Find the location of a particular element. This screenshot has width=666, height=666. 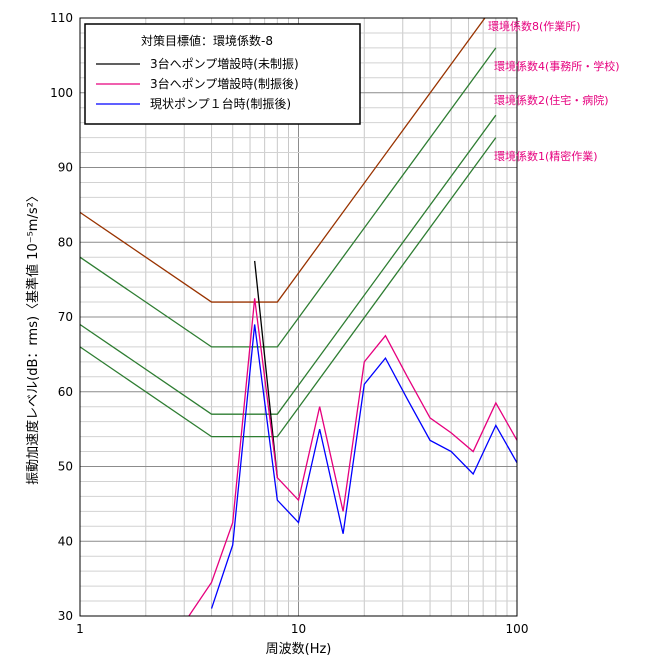

legend-title: 対策目標値：環境係数-8 is located at coordinates (207, 40).